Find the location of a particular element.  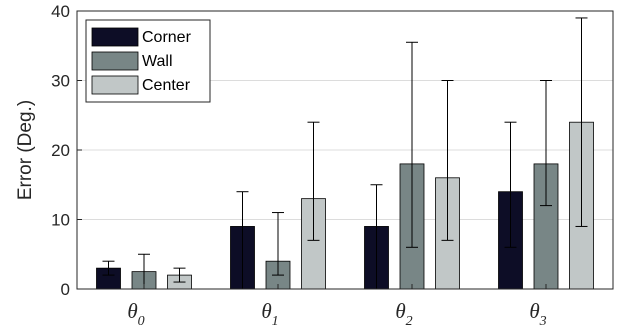

x-tick-label: θ2 is located at coordinates (403, 314).